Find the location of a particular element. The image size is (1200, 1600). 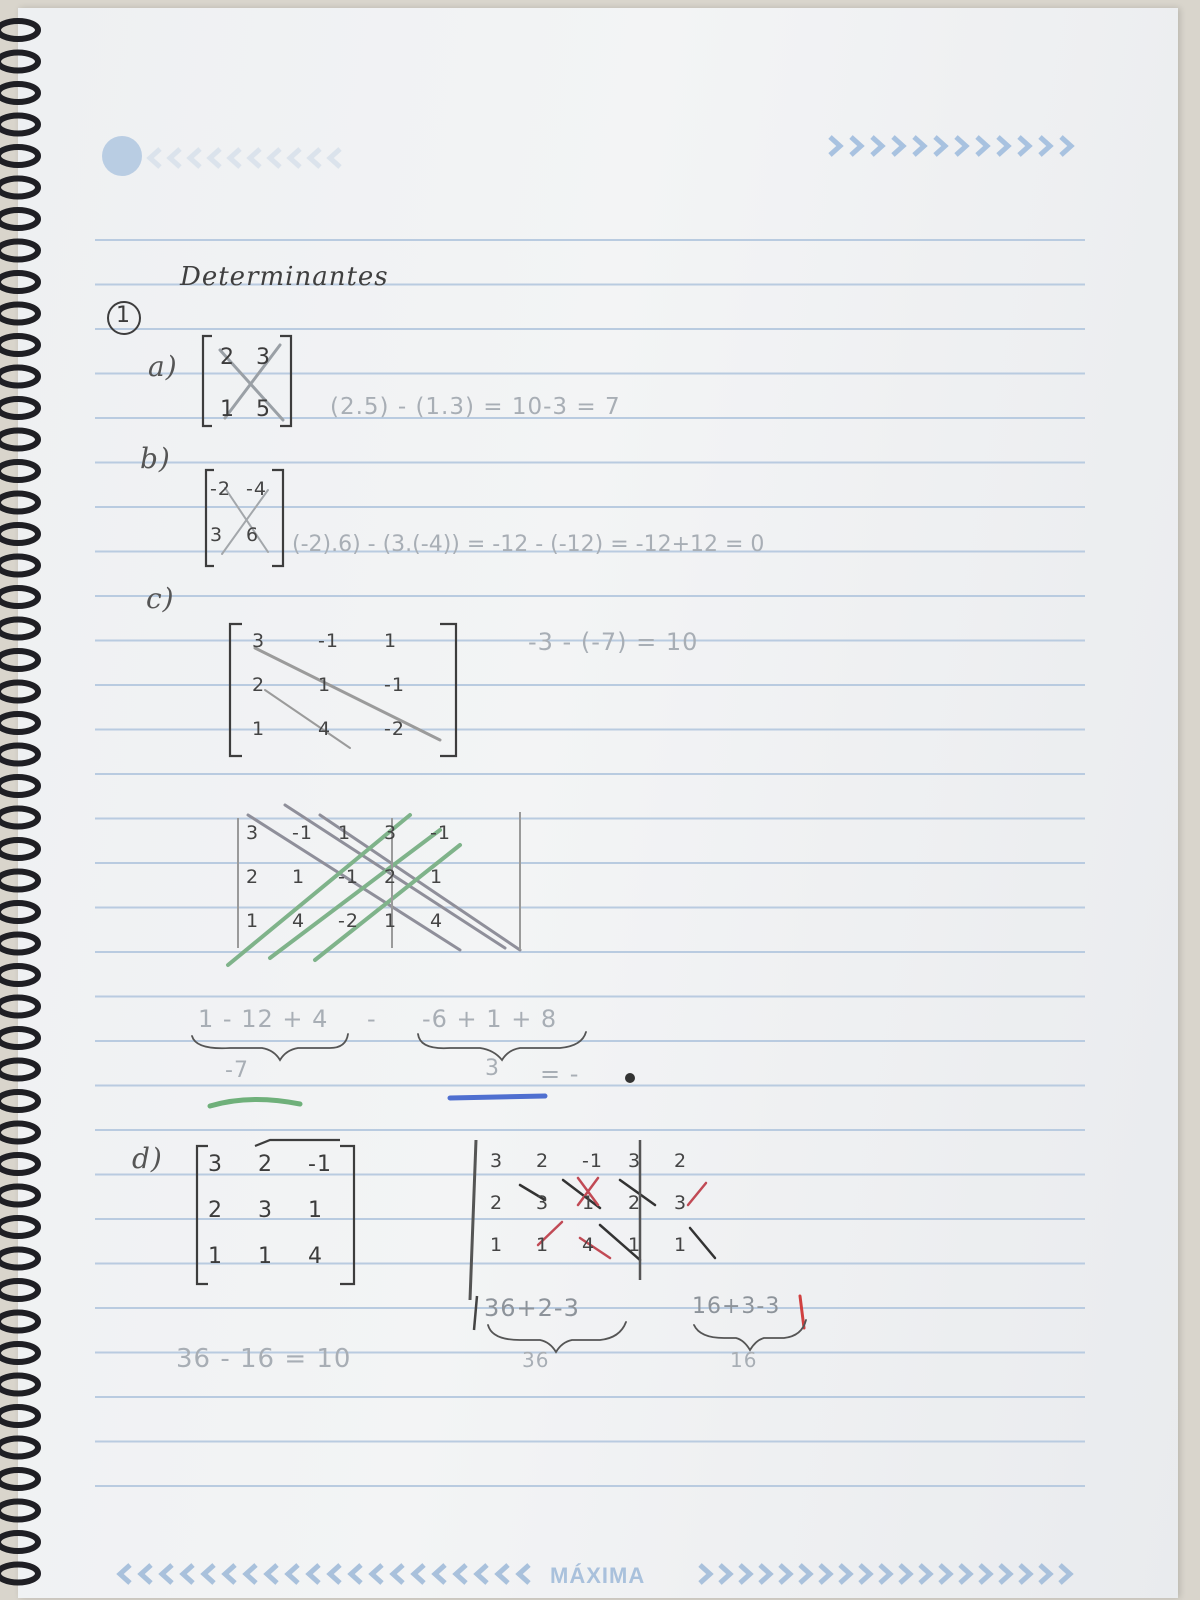

diag-c-main is located at coordinates (347, 694).